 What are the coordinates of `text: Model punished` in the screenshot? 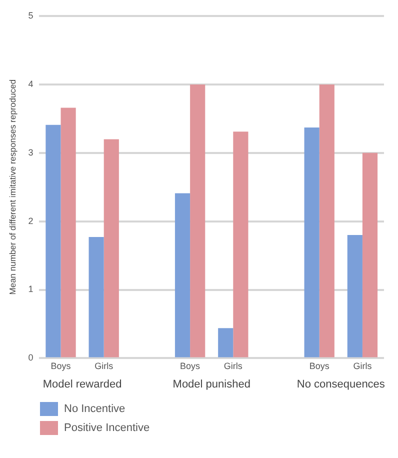 It's located at (211, 384).